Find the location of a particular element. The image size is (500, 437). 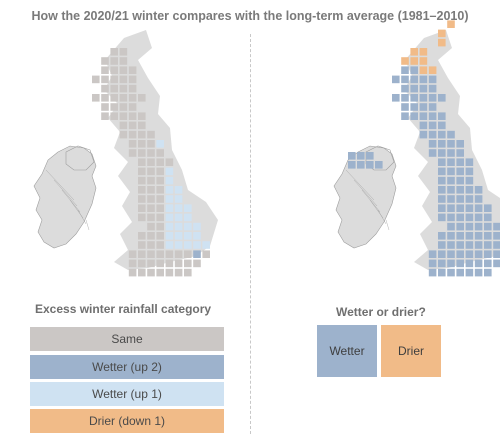

legend-drier-down1: Drier (down 1) is located at coordinates (127, 421).